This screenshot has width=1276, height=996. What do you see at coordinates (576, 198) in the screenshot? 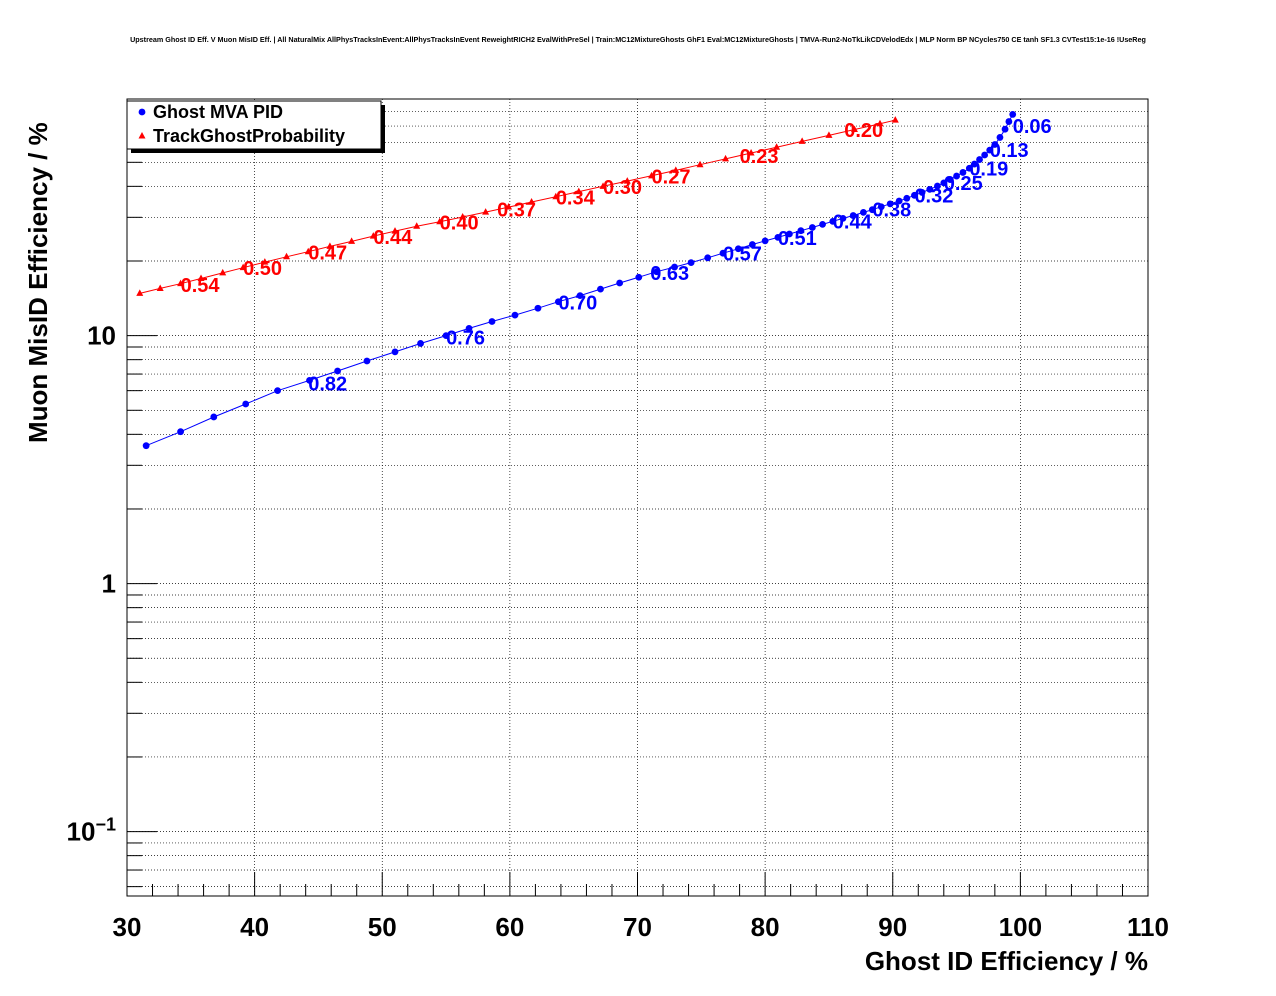
I see `cut-value-label: 0.34` at bounding box center [576, 198].